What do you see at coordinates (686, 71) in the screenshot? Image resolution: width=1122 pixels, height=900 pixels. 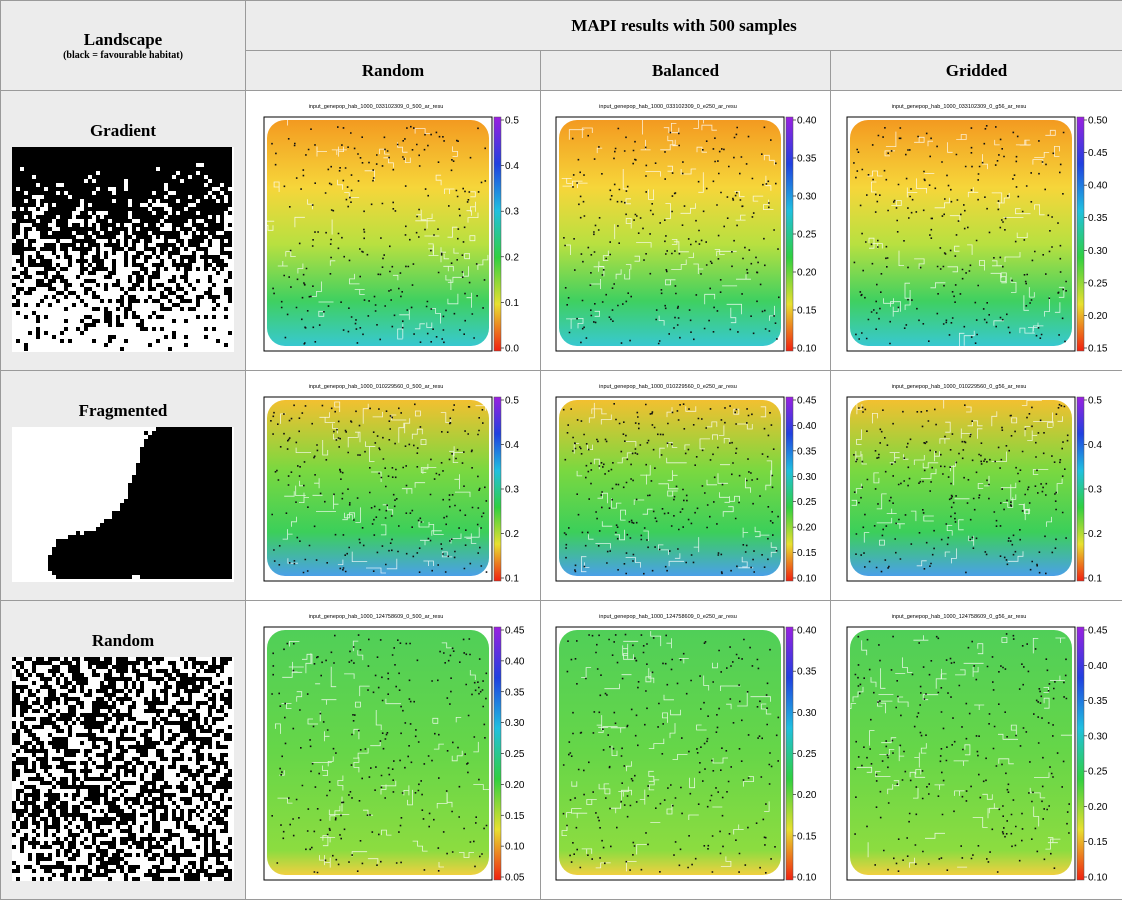 I see `column-header: Balanced` at bounding box center [686, 71].